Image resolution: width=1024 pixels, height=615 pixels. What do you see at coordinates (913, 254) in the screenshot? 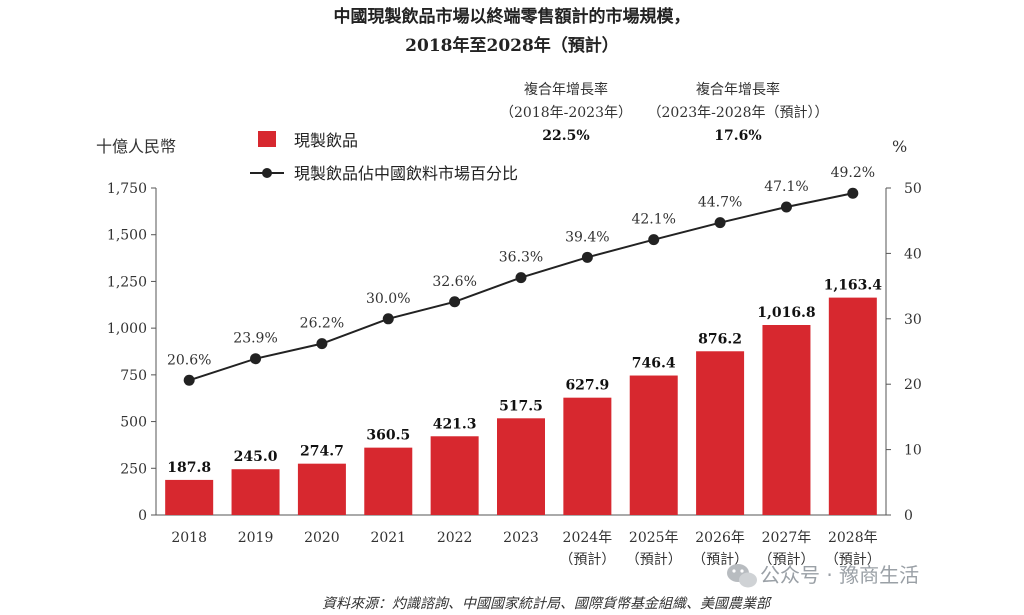
I see `right-tick-label: 40` at bounding box center [913, 254].